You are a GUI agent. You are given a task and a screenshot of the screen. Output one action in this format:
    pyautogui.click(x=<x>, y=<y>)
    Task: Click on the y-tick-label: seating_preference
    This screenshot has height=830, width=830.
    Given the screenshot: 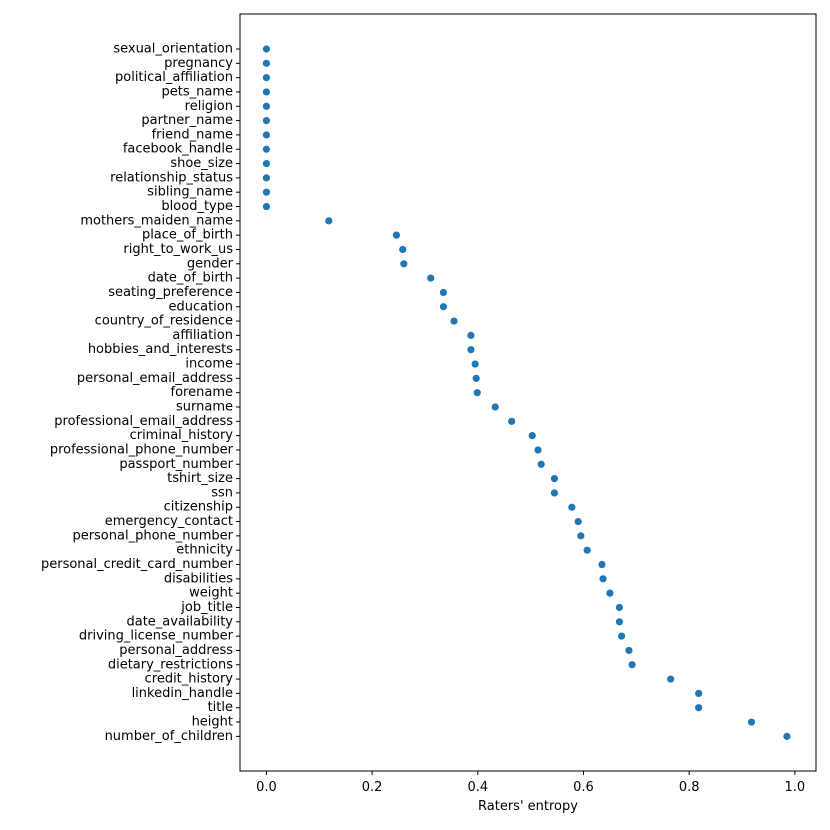 What is the action you would take?
    pyautogui.click(x=170, y=292)
    